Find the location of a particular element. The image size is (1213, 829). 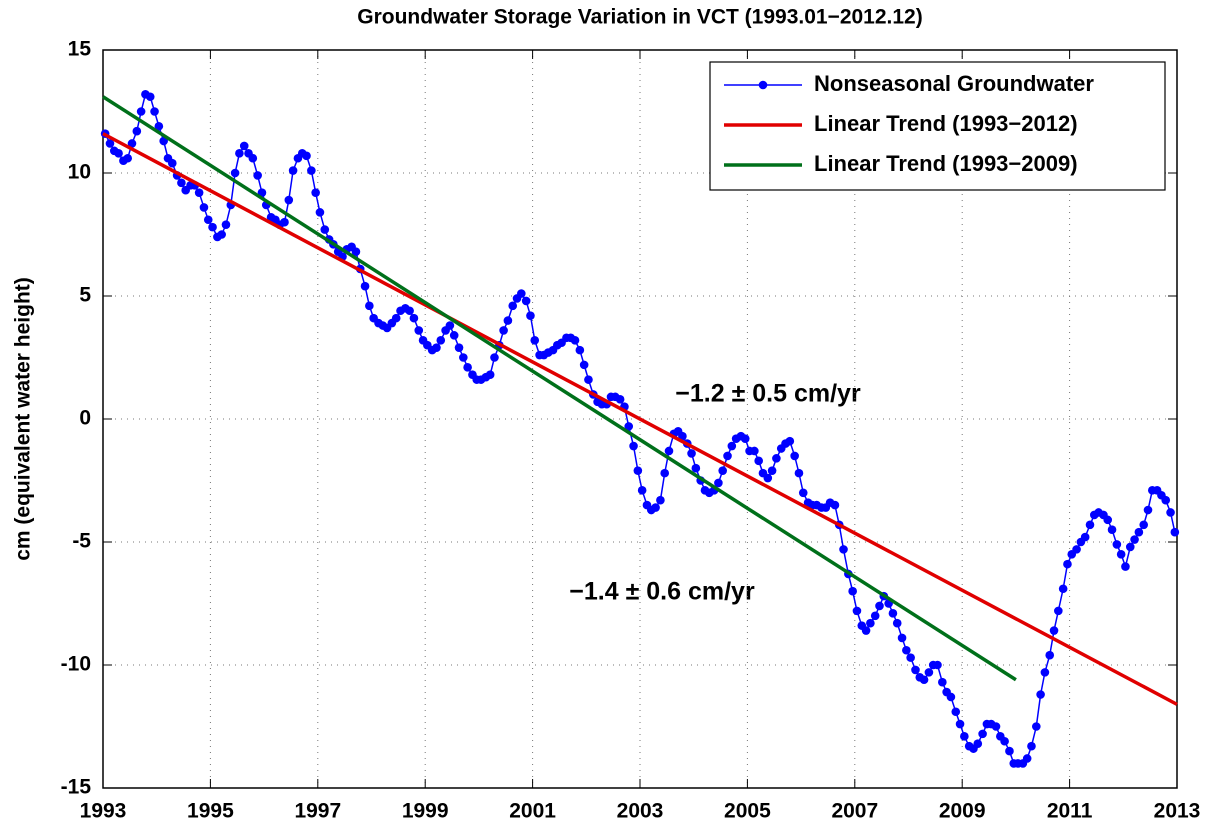

x-tick-label: 2001 is located at coordinates (532, 811).